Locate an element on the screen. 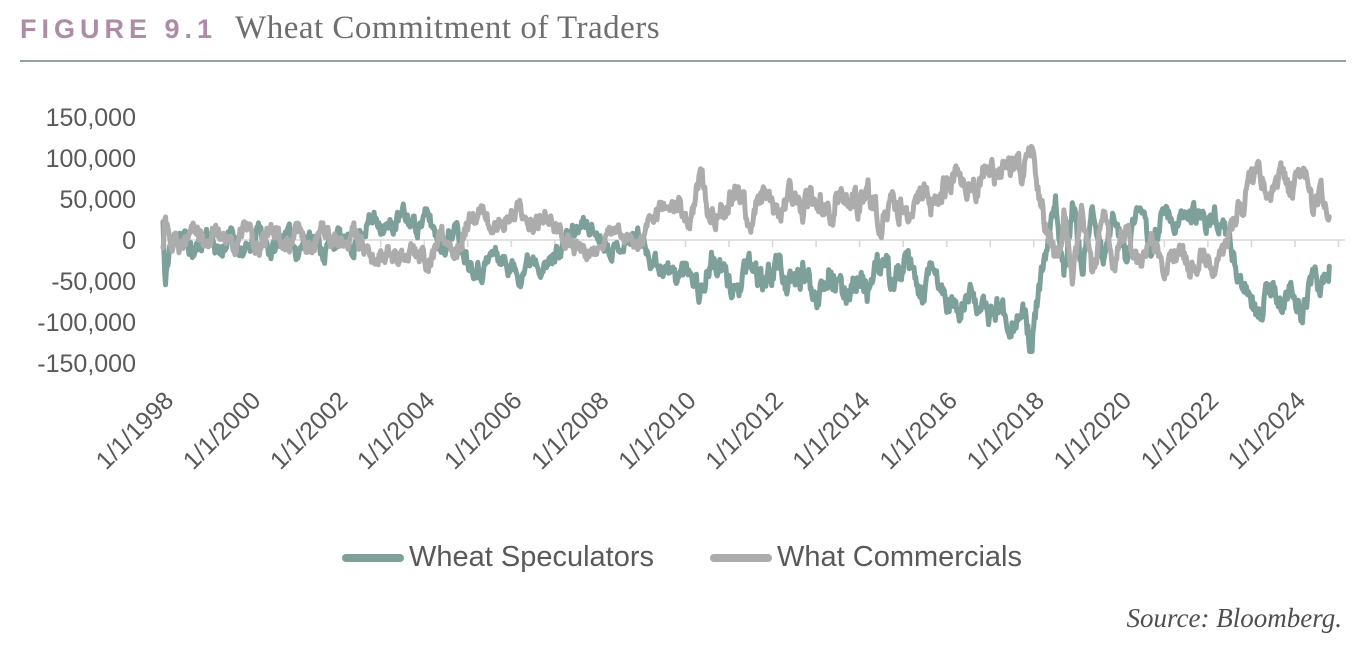  x-axis-tick-label: 1/1/2004 is located at coordinates (396, 430).